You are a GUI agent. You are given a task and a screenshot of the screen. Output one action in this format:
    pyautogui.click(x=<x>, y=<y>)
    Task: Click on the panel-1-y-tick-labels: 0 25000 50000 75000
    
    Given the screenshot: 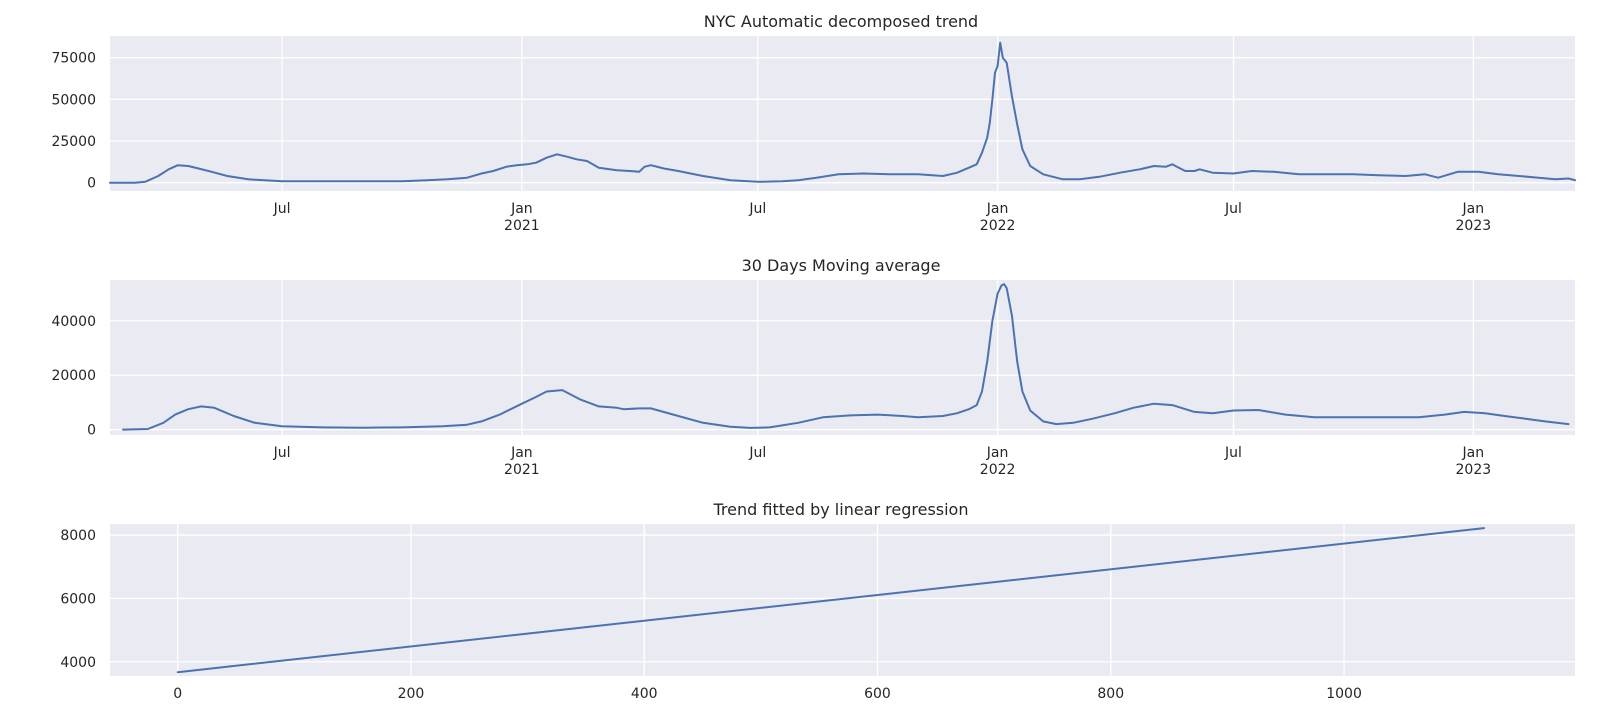 What is the action you would take?
    pyautogui.click(x=73, y=121)
    